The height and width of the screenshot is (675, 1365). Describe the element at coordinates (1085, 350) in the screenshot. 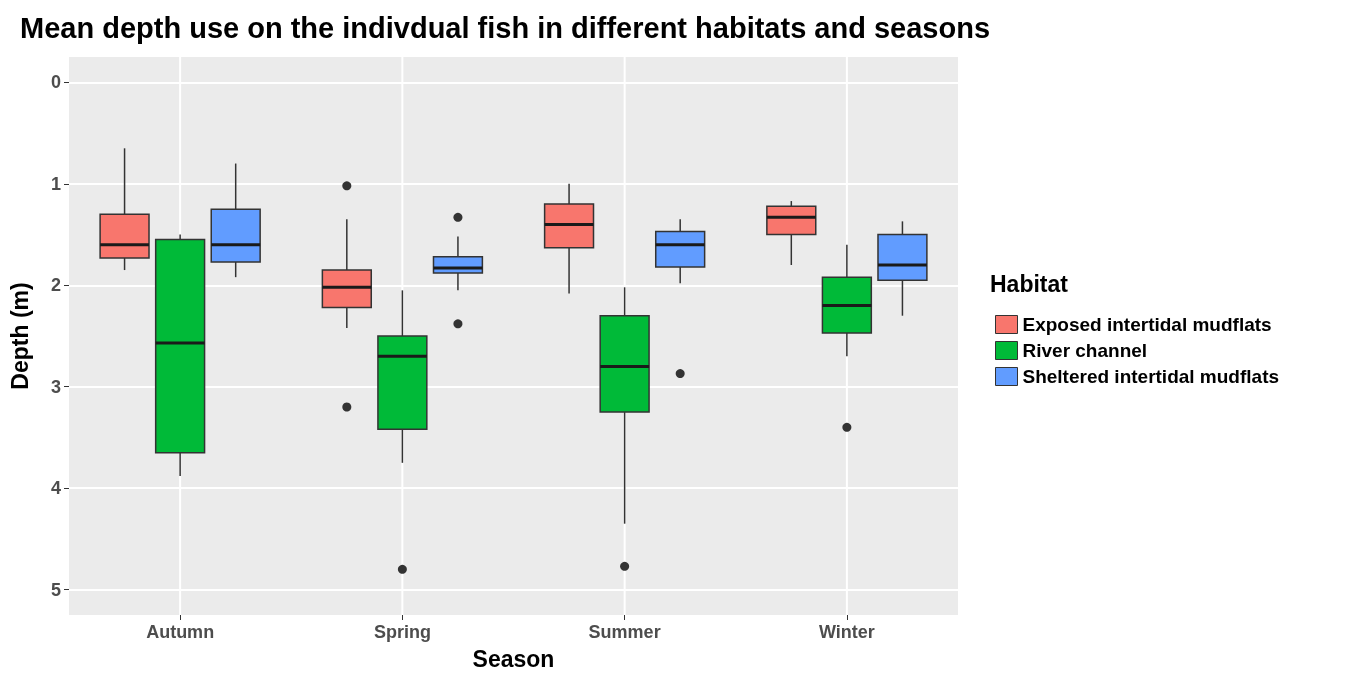

I see `legend-label: River channel` at that location.